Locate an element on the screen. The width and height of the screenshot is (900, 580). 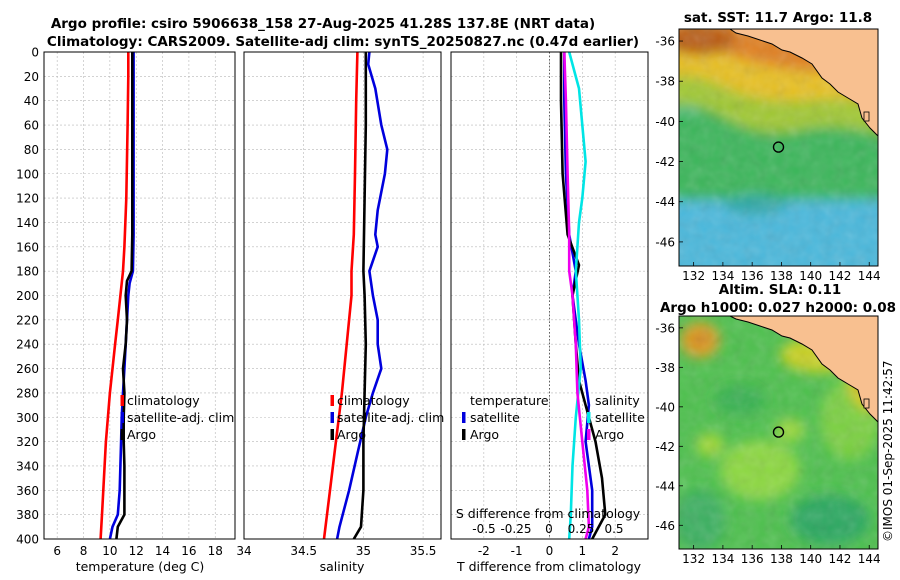
sla-tick-labels: 132 134 136 138 140 142 144 -36 -38 -40 -42 -44 -46 is located at coordinates (767, 443).